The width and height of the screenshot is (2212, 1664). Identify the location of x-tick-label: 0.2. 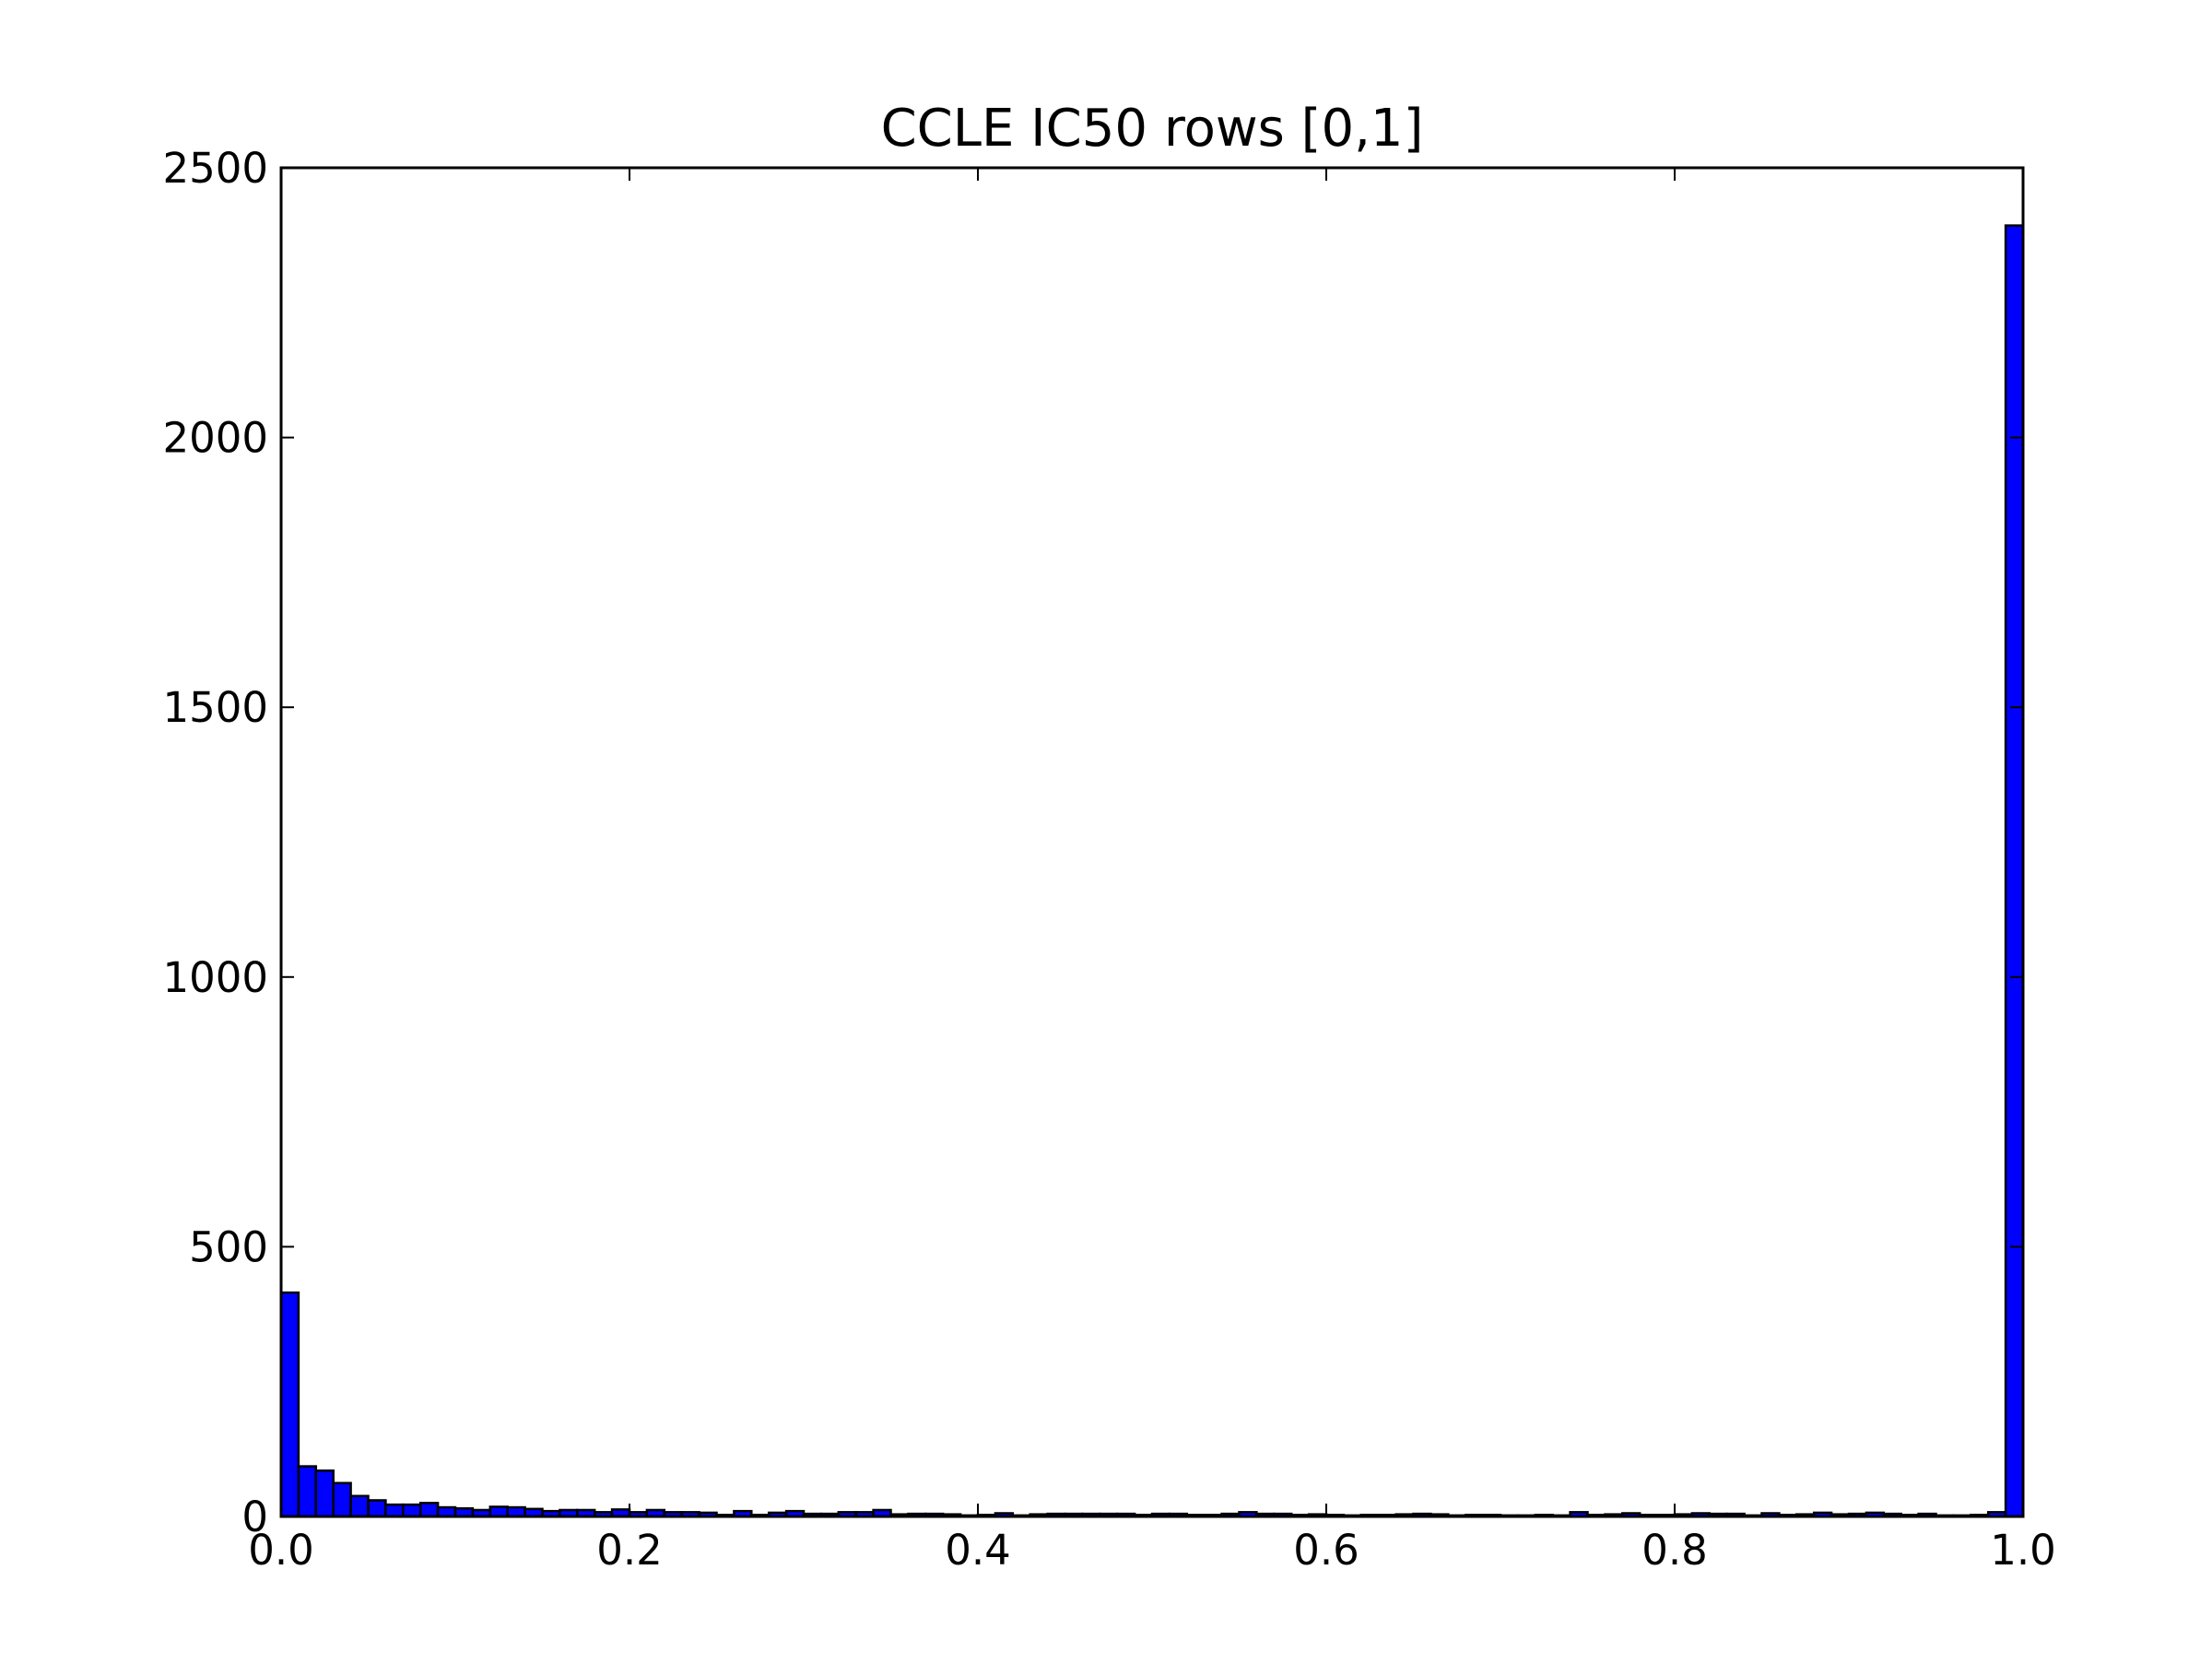
(629, 1550).